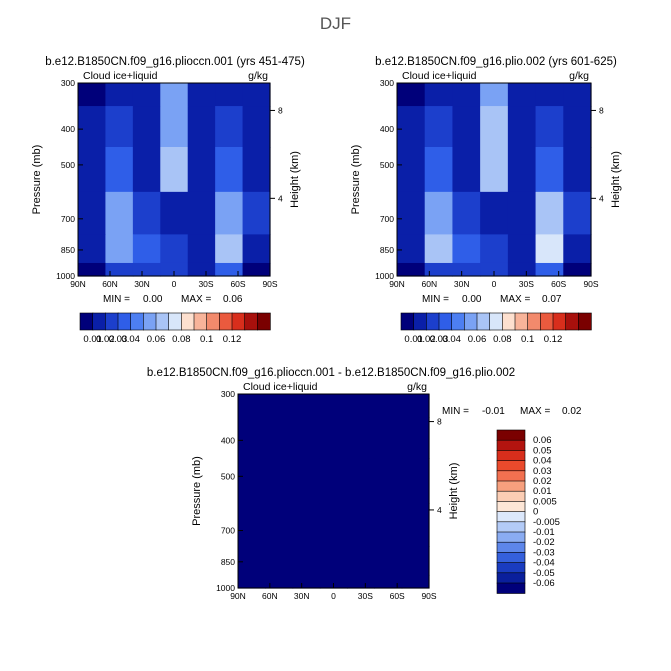  Describe the element at coordinates (233, 299) in the screenshot. I see `max-value: 0.06` at that location.